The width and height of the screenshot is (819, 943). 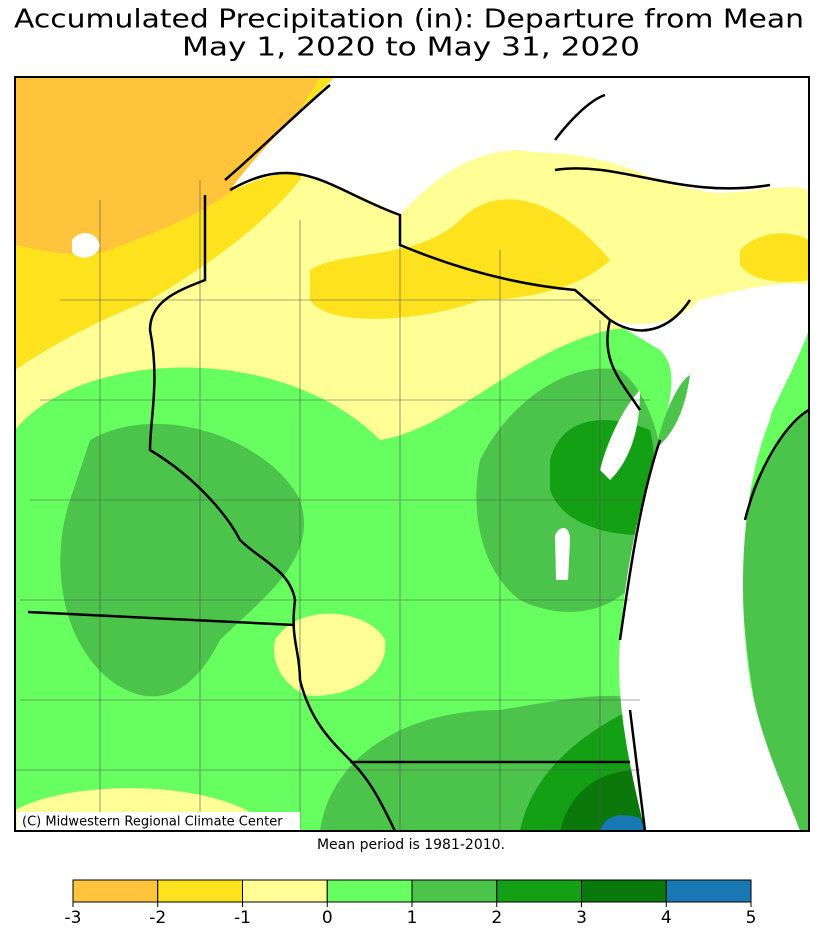 I want to click on colorbar-tick-label: 5, so click(x=751, y=918).